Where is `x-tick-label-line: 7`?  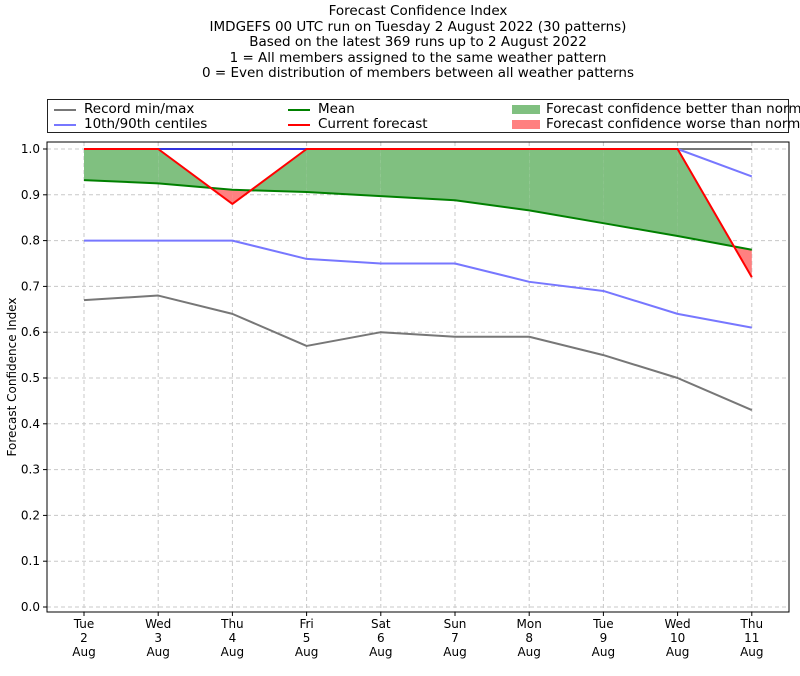
x-tick-label-line: 7 is located at coordinates (455, 638).